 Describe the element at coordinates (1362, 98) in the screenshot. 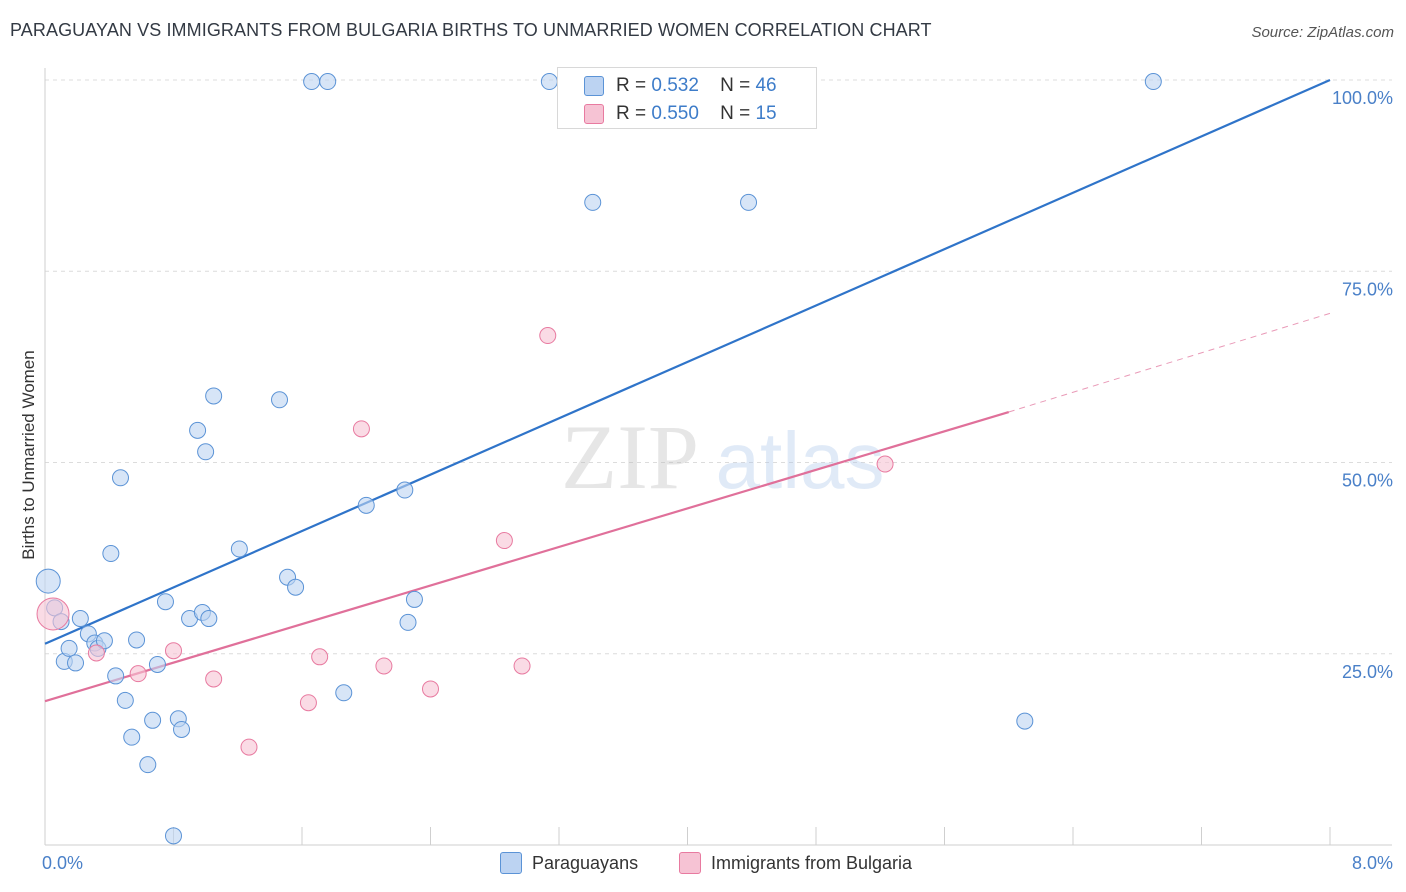

I see `y-tick-label: 100.0%` at that location.